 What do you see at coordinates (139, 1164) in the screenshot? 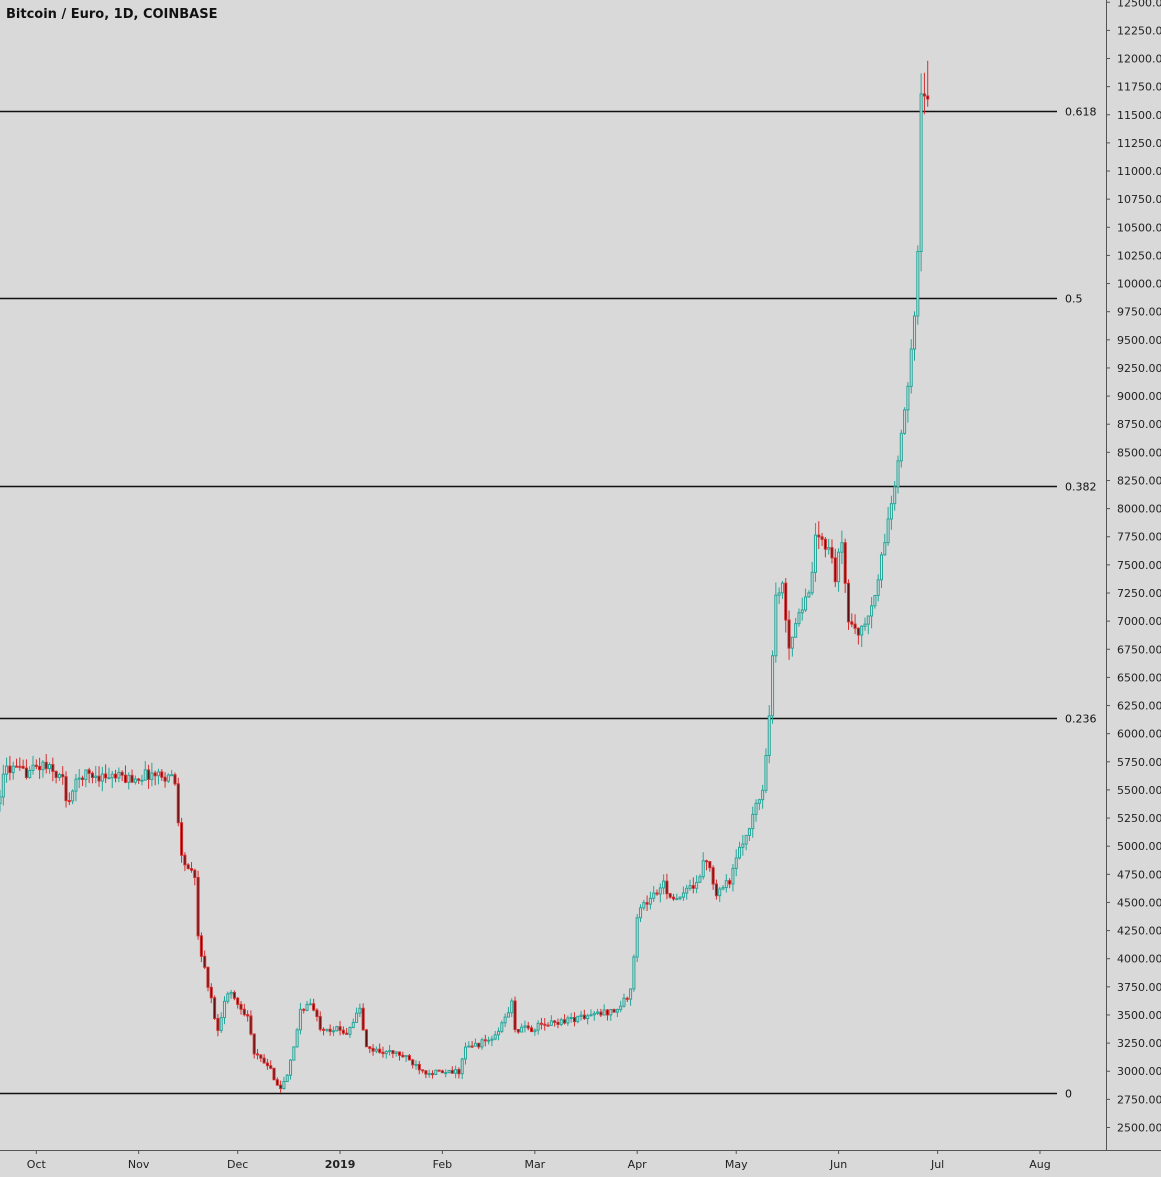
I see `x-tick-label: Nov` at bounding box center [139, 1164].